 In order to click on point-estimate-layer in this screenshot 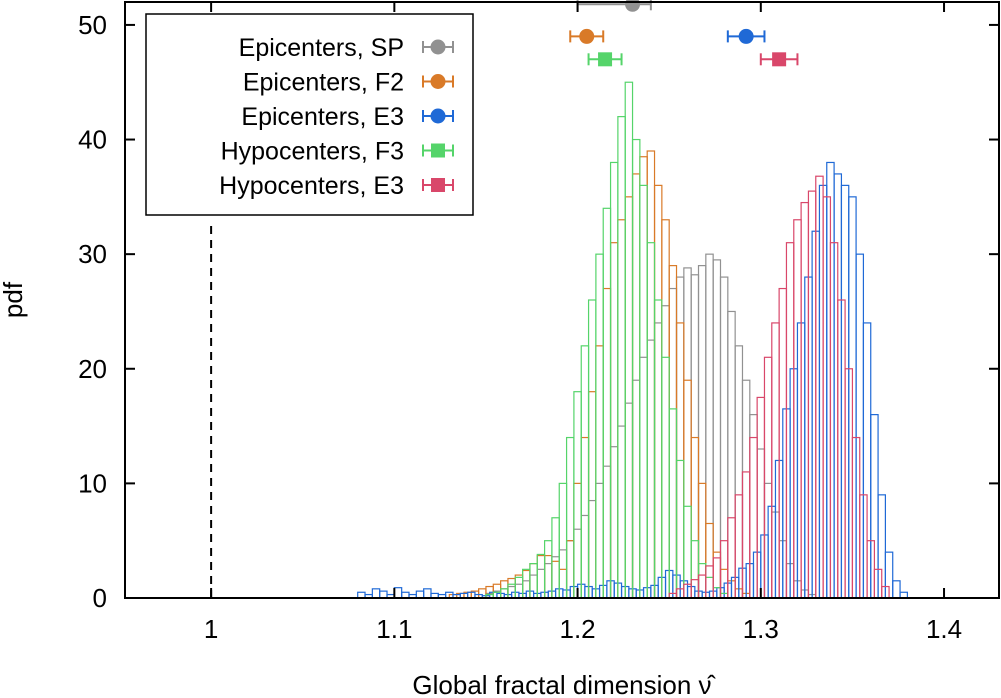, I will do `click(684, 33)`.